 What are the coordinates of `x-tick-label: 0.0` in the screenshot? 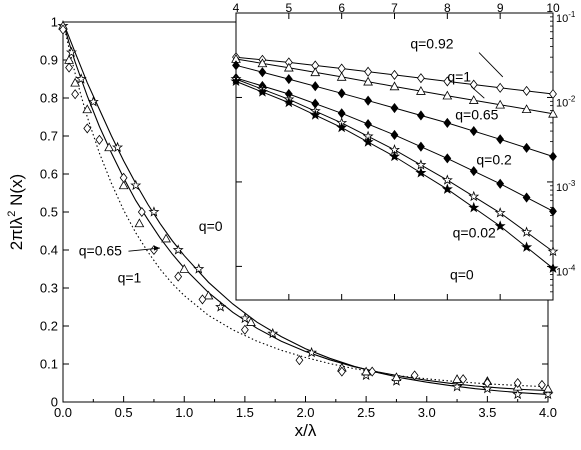 It's located at (63, 412).